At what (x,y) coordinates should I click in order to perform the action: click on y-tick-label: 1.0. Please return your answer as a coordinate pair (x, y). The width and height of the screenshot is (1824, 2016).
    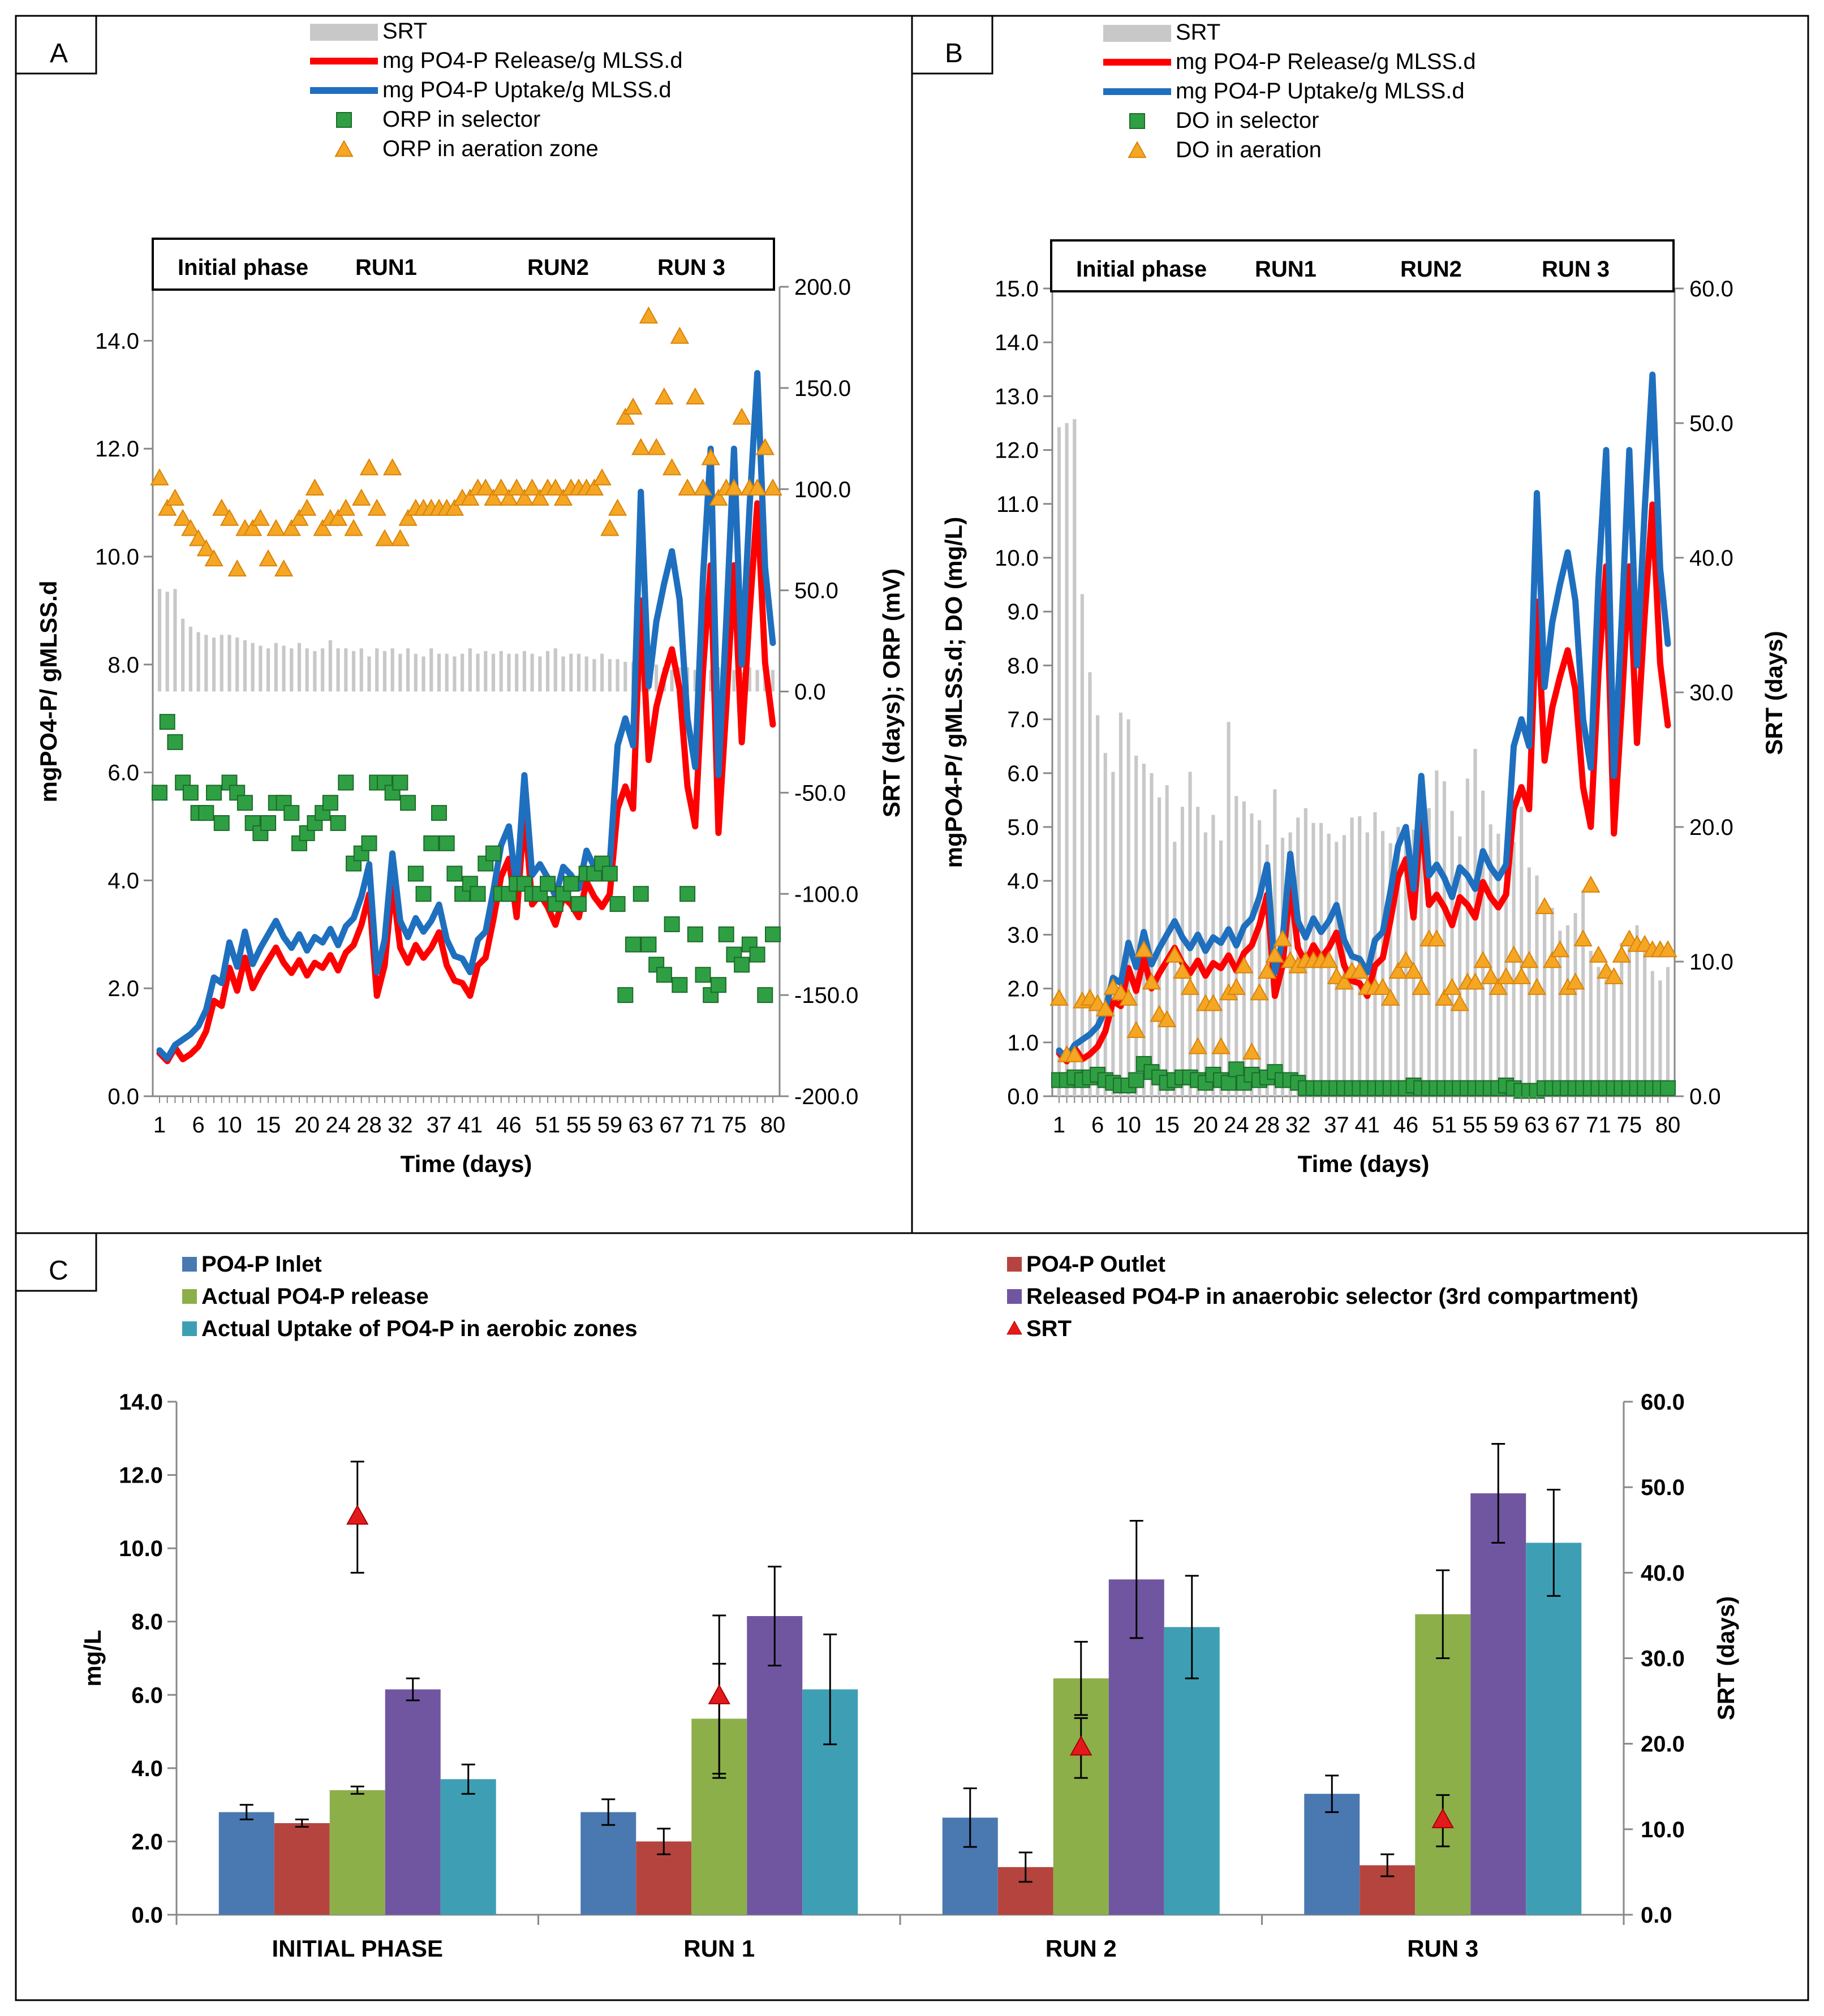
    Looking at the image, I should click on (1023, 1043).